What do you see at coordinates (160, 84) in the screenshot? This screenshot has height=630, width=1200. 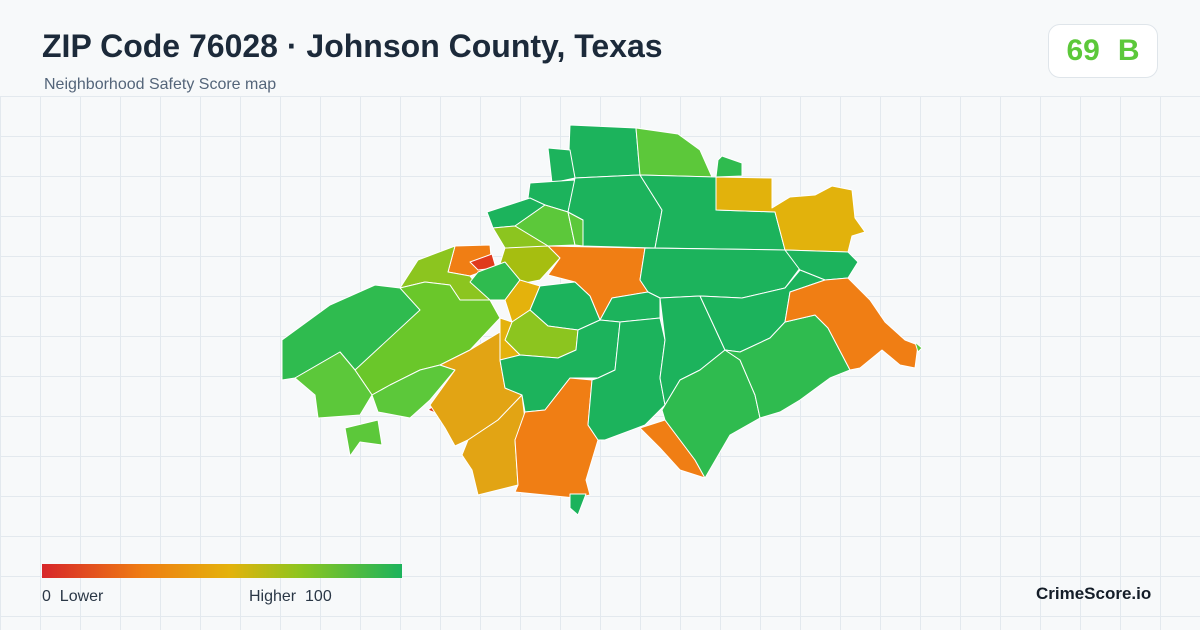 I see `page-subtitle: Neighborhood Safety Score map` at bounding box center [160, 84].